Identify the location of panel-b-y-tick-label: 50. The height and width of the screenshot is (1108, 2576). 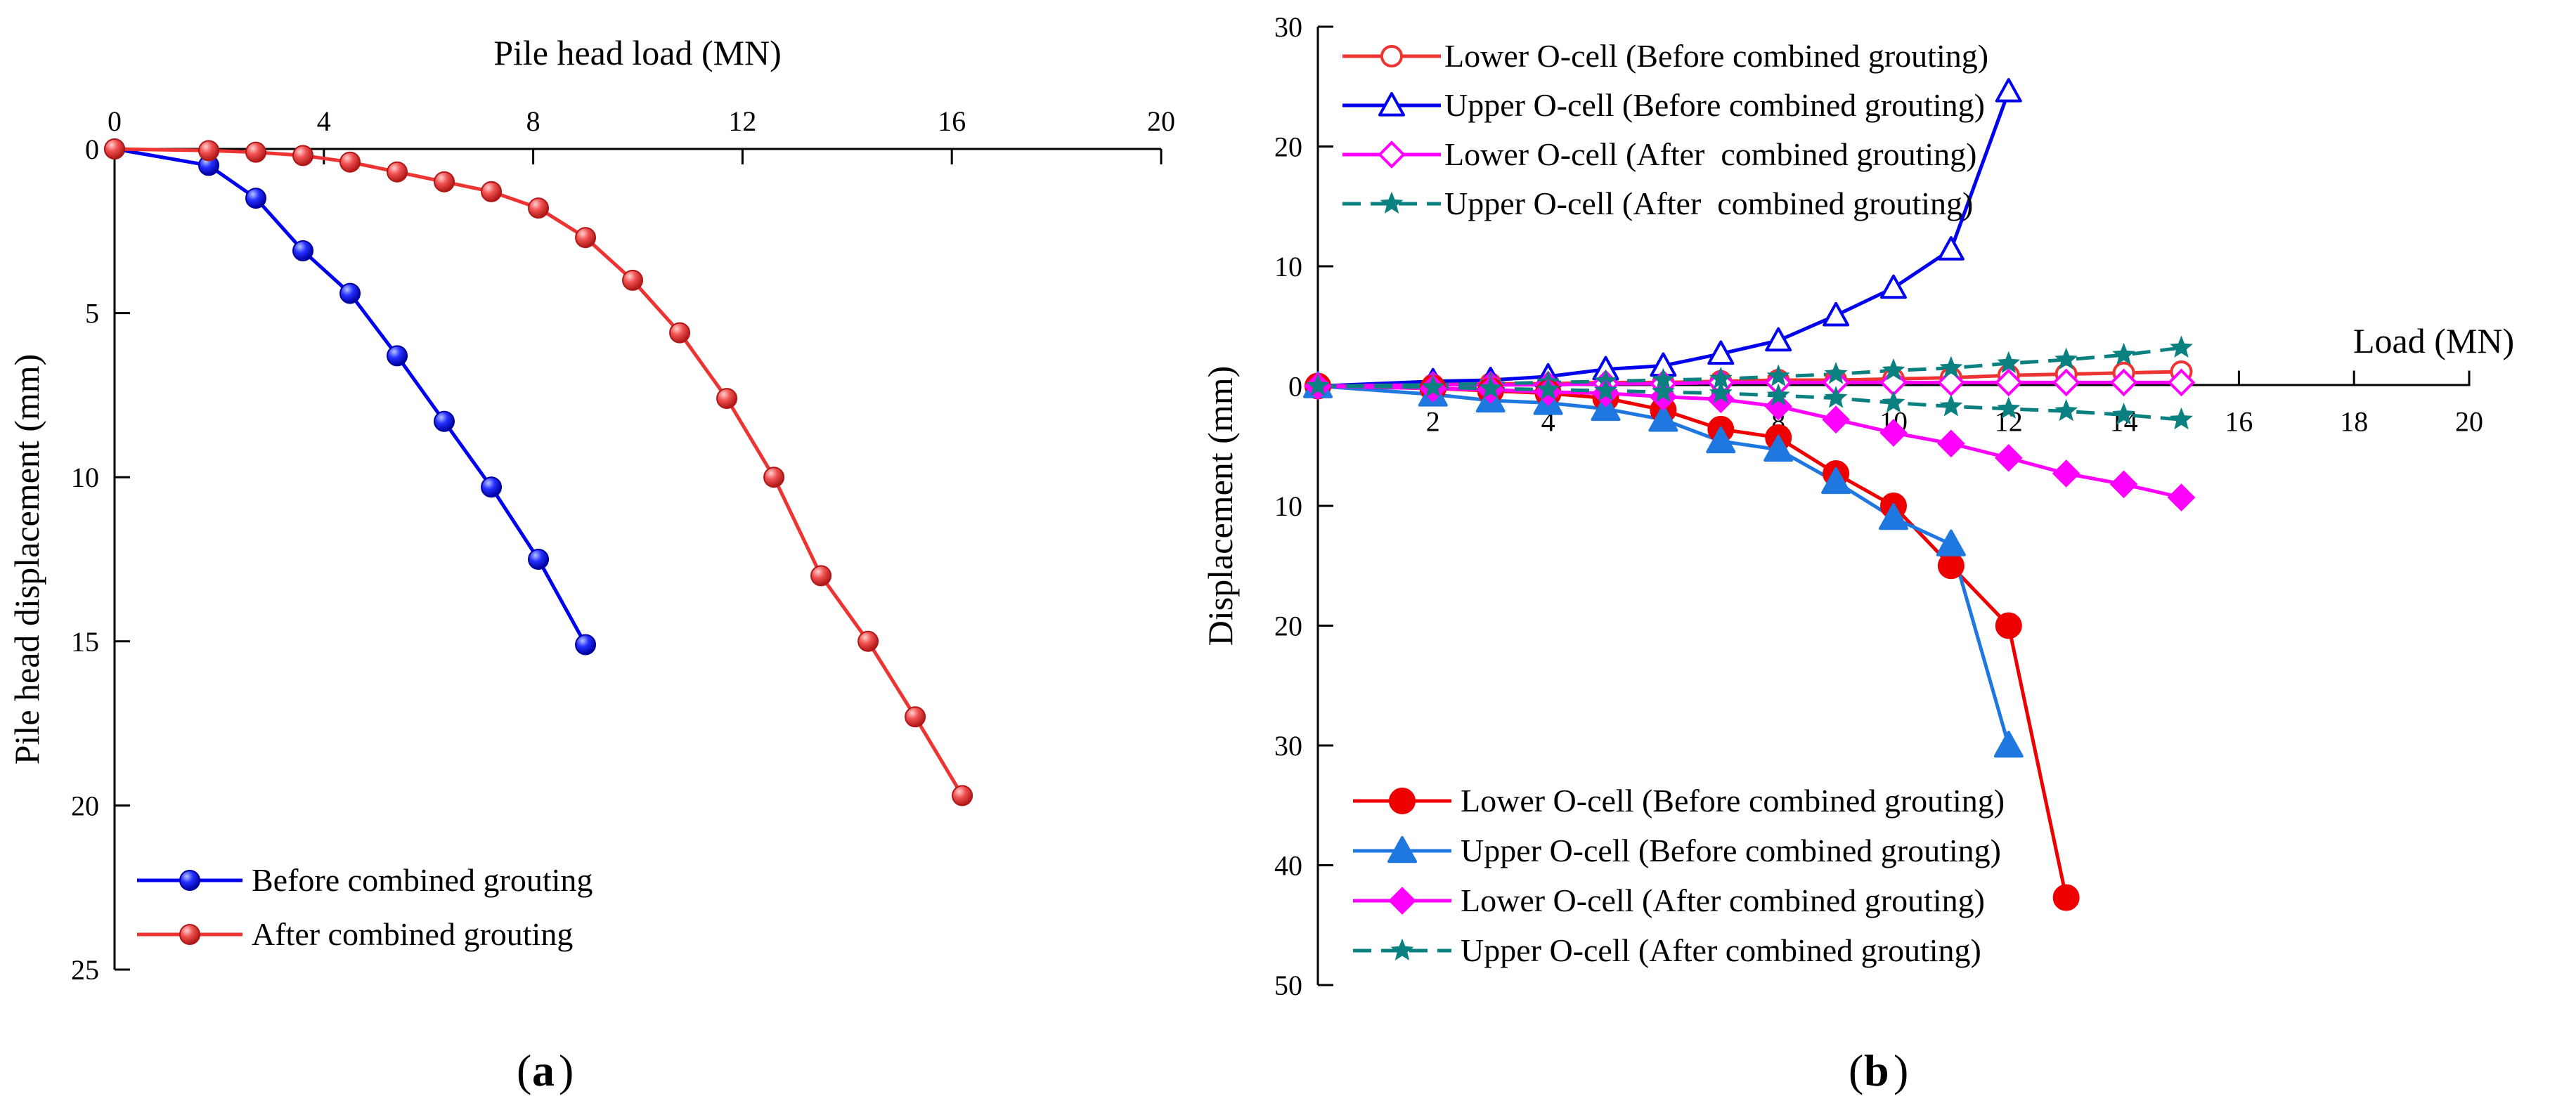
(1288, 985).